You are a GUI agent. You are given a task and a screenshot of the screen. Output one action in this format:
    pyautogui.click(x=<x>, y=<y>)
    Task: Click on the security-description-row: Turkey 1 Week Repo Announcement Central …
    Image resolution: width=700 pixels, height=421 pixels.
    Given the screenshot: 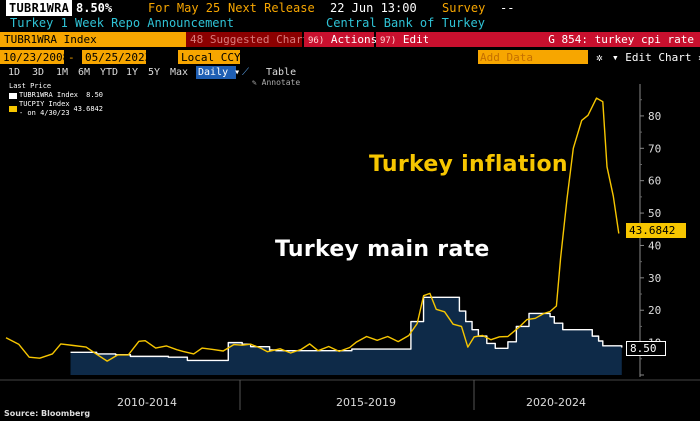 What is the action you would take?
    pyautogui.click(x=350, y=23)
    